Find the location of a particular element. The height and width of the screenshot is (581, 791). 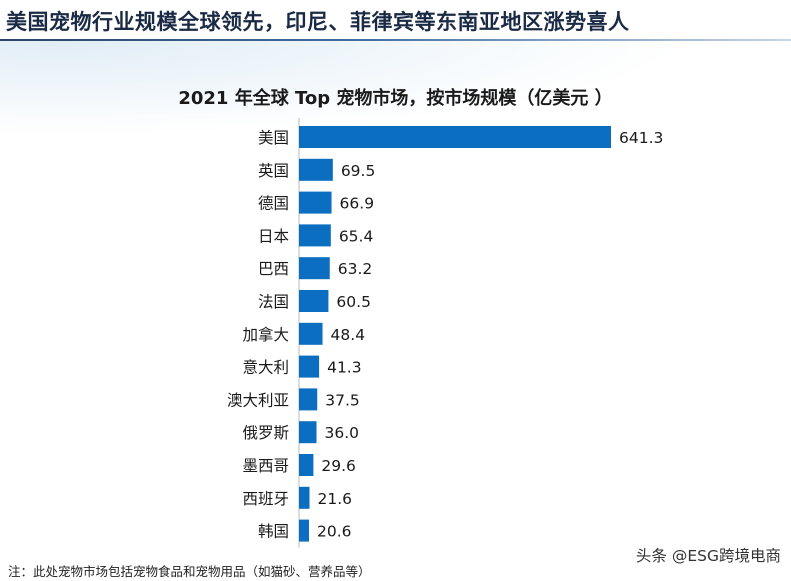

value-label: 20.6 is located at coordinates (334, 532).